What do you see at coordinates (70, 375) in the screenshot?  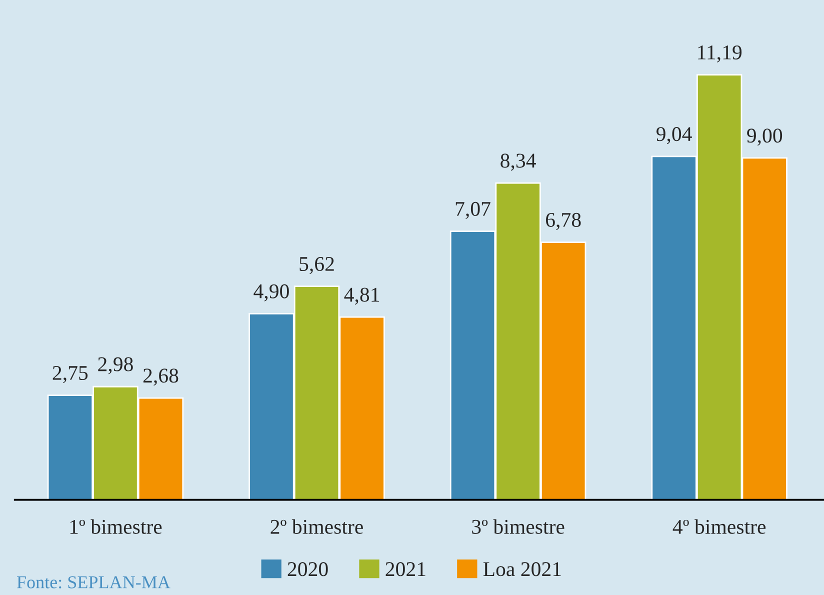 I see `data-label: 2,75` at bounding box center [70, 375].